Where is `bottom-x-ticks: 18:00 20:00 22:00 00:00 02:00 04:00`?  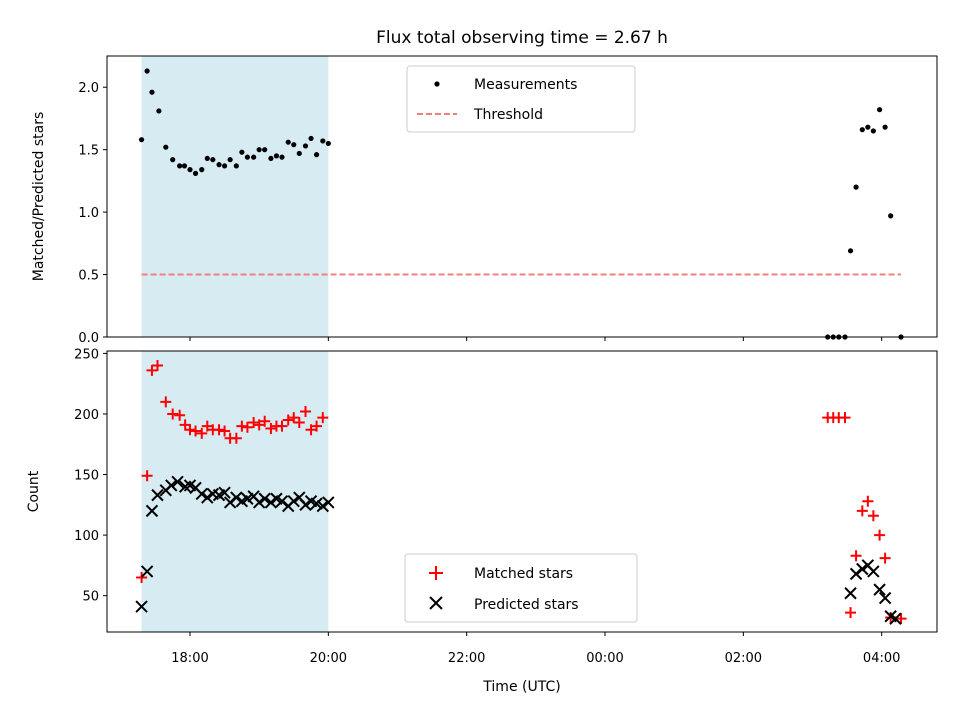 bottom-x-ticks: 18:00 20:00 22:00 00:00 02:00 04:00 is located at coordinates (535, 649).